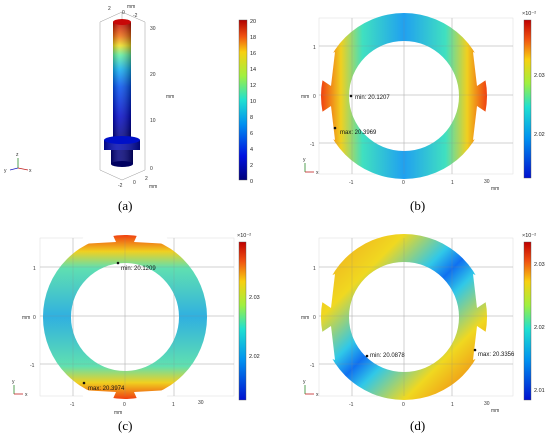 The height and width of the screenshot is (436, 550). I want to click on panel-d-ytick-1: 1, so click(314, 269).